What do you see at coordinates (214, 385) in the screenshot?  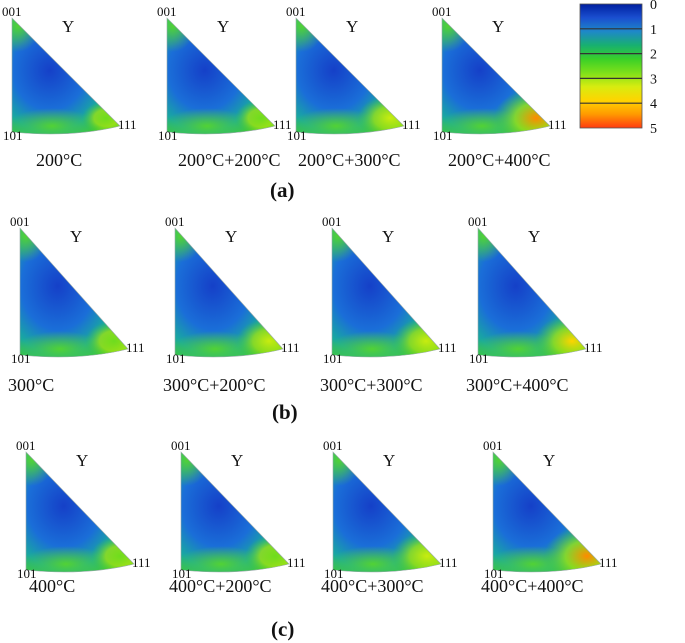 I see `condition-label: 300°C+200°C` at bounding box center [214, 385].